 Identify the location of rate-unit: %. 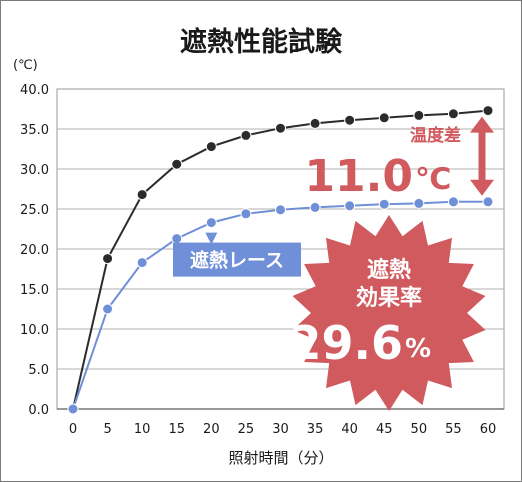
(418, 349).